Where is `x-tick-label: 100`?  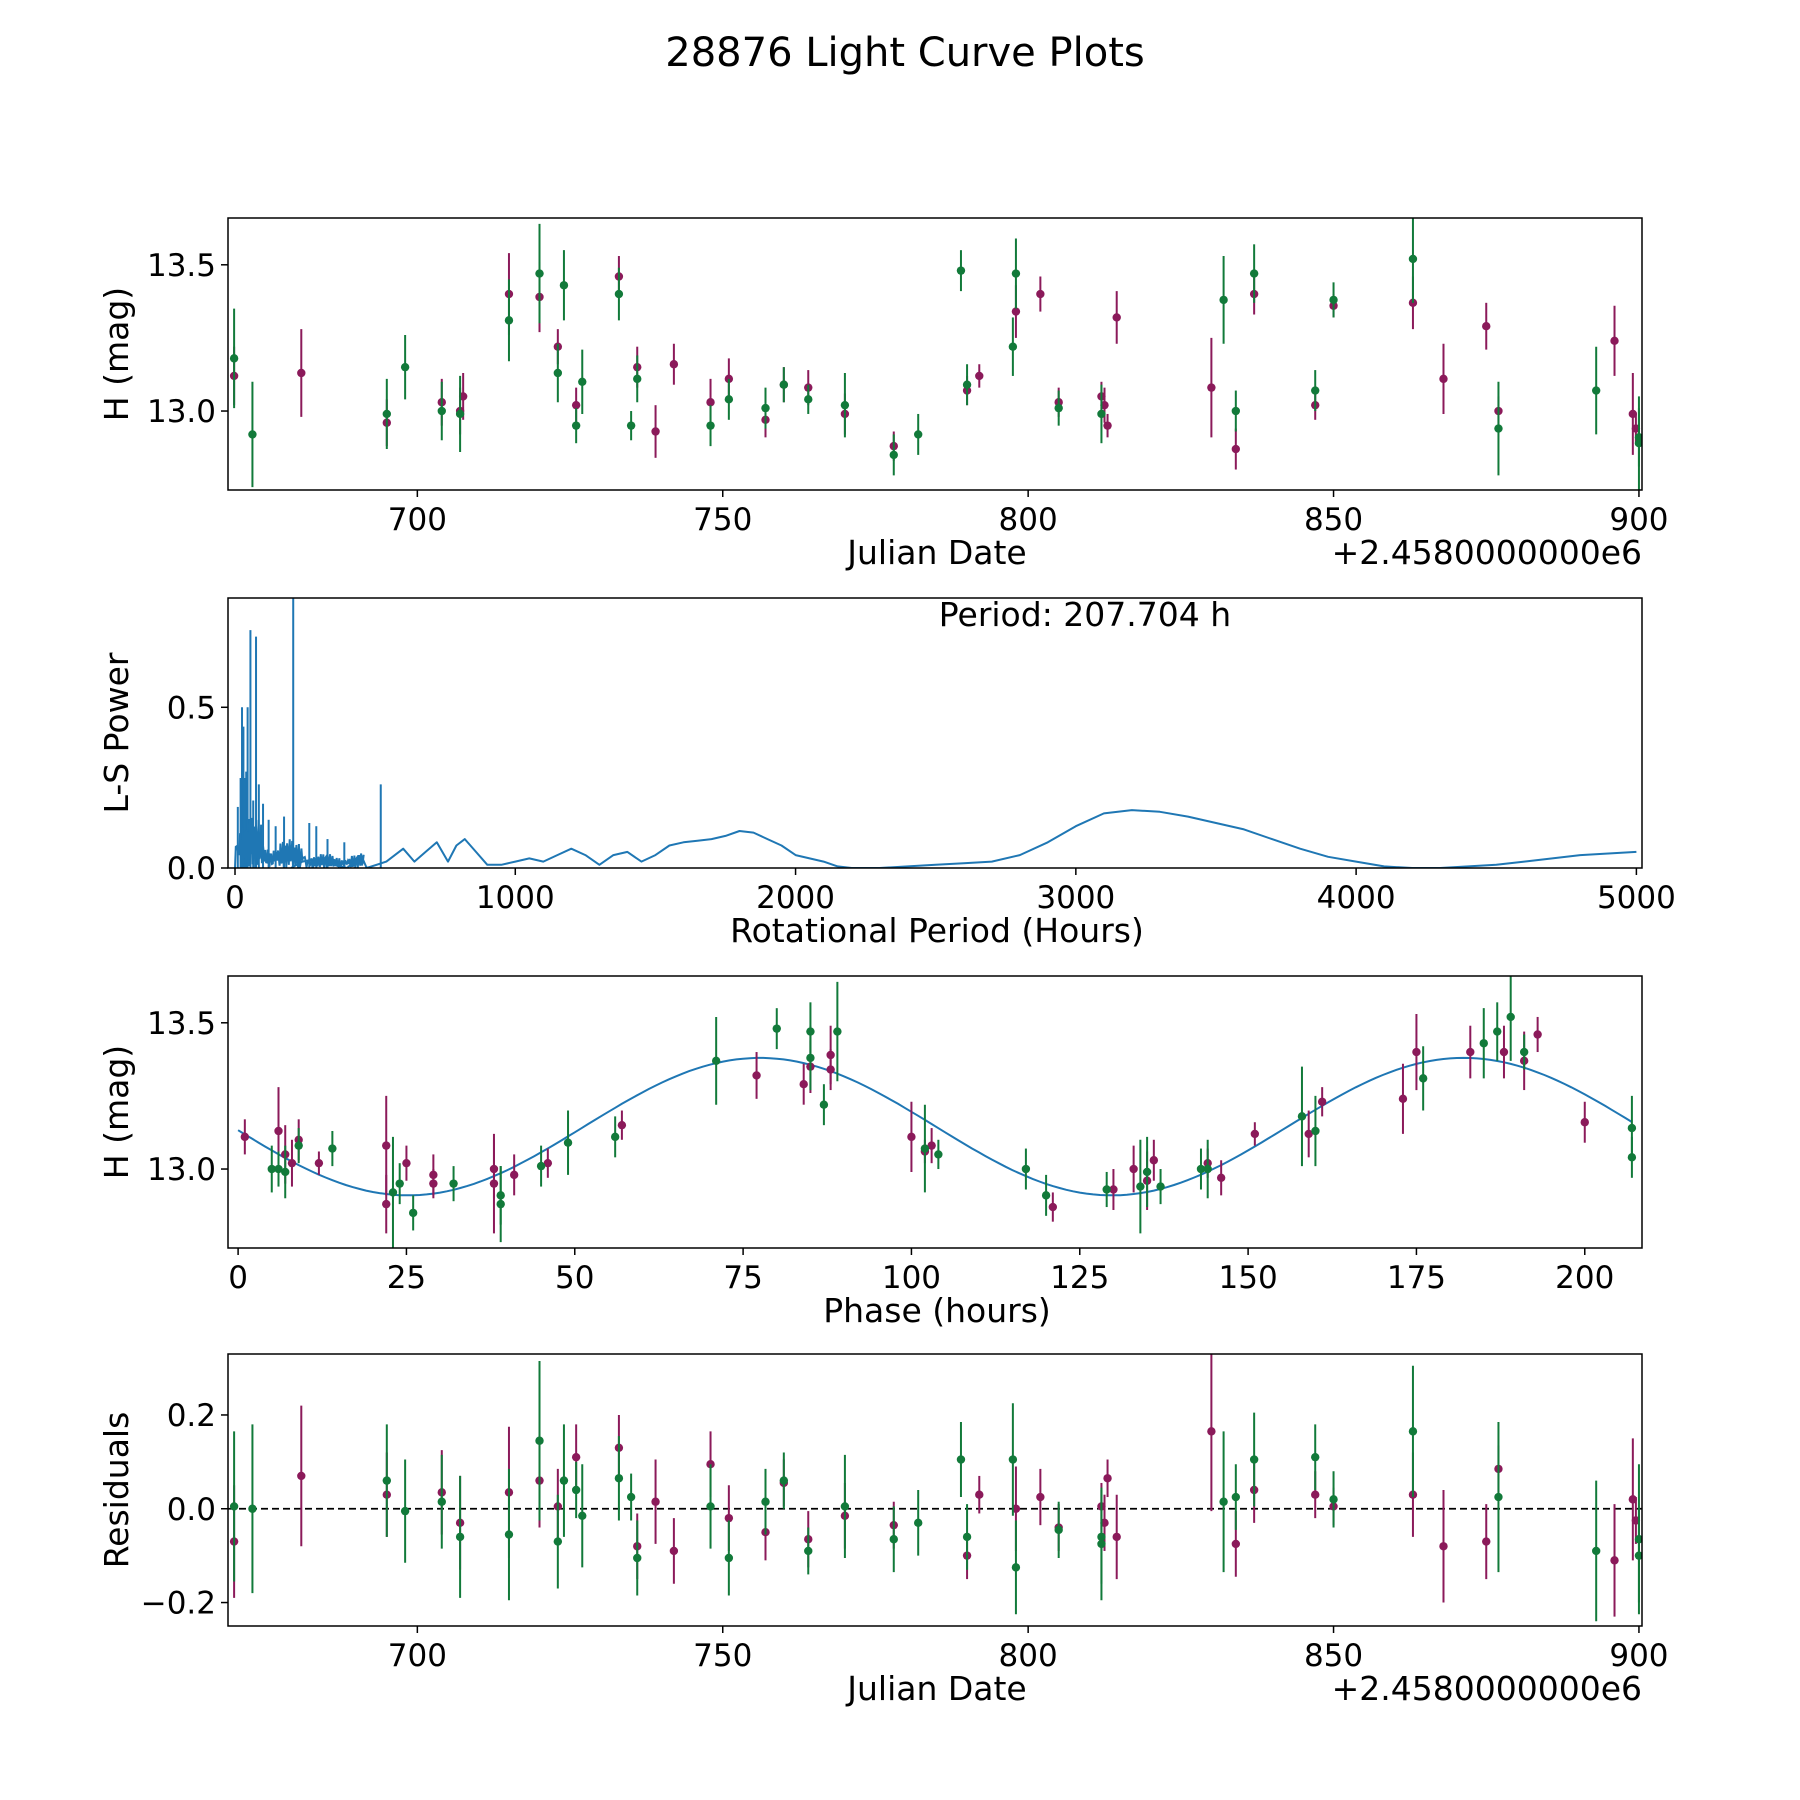
x-tick-label: 100 is located at coordinates (911, 1278).